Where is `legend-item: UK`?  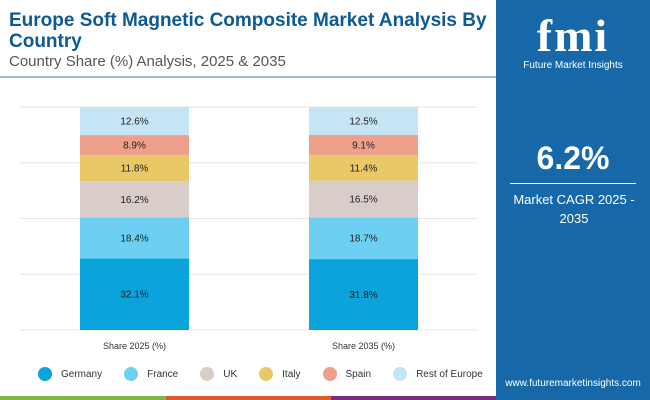 legend-item: UK is located at coordinates (218, 374).